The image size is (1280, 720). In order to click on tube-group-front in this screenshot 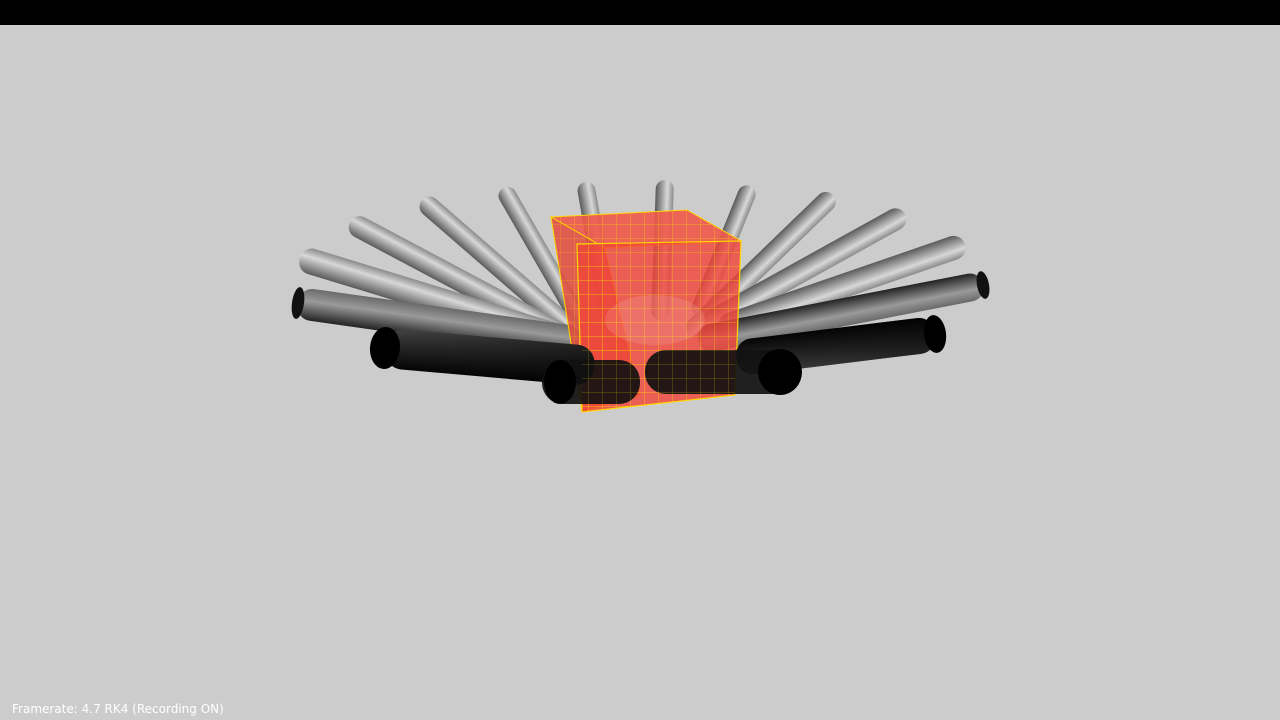, I will do `click(658, 363)`.